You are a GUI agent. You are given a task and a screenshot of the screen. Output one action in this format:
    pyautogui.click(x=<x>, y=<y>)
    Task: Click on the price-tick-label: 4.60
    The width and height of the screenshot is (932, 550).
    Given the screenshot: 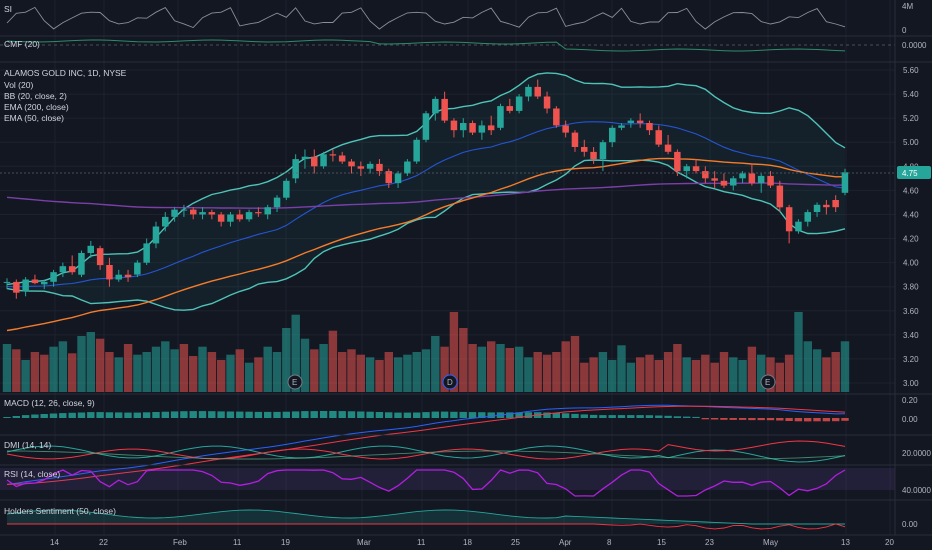 What is the action you would take?
    pyautogui.click(x=911, y=190)
    